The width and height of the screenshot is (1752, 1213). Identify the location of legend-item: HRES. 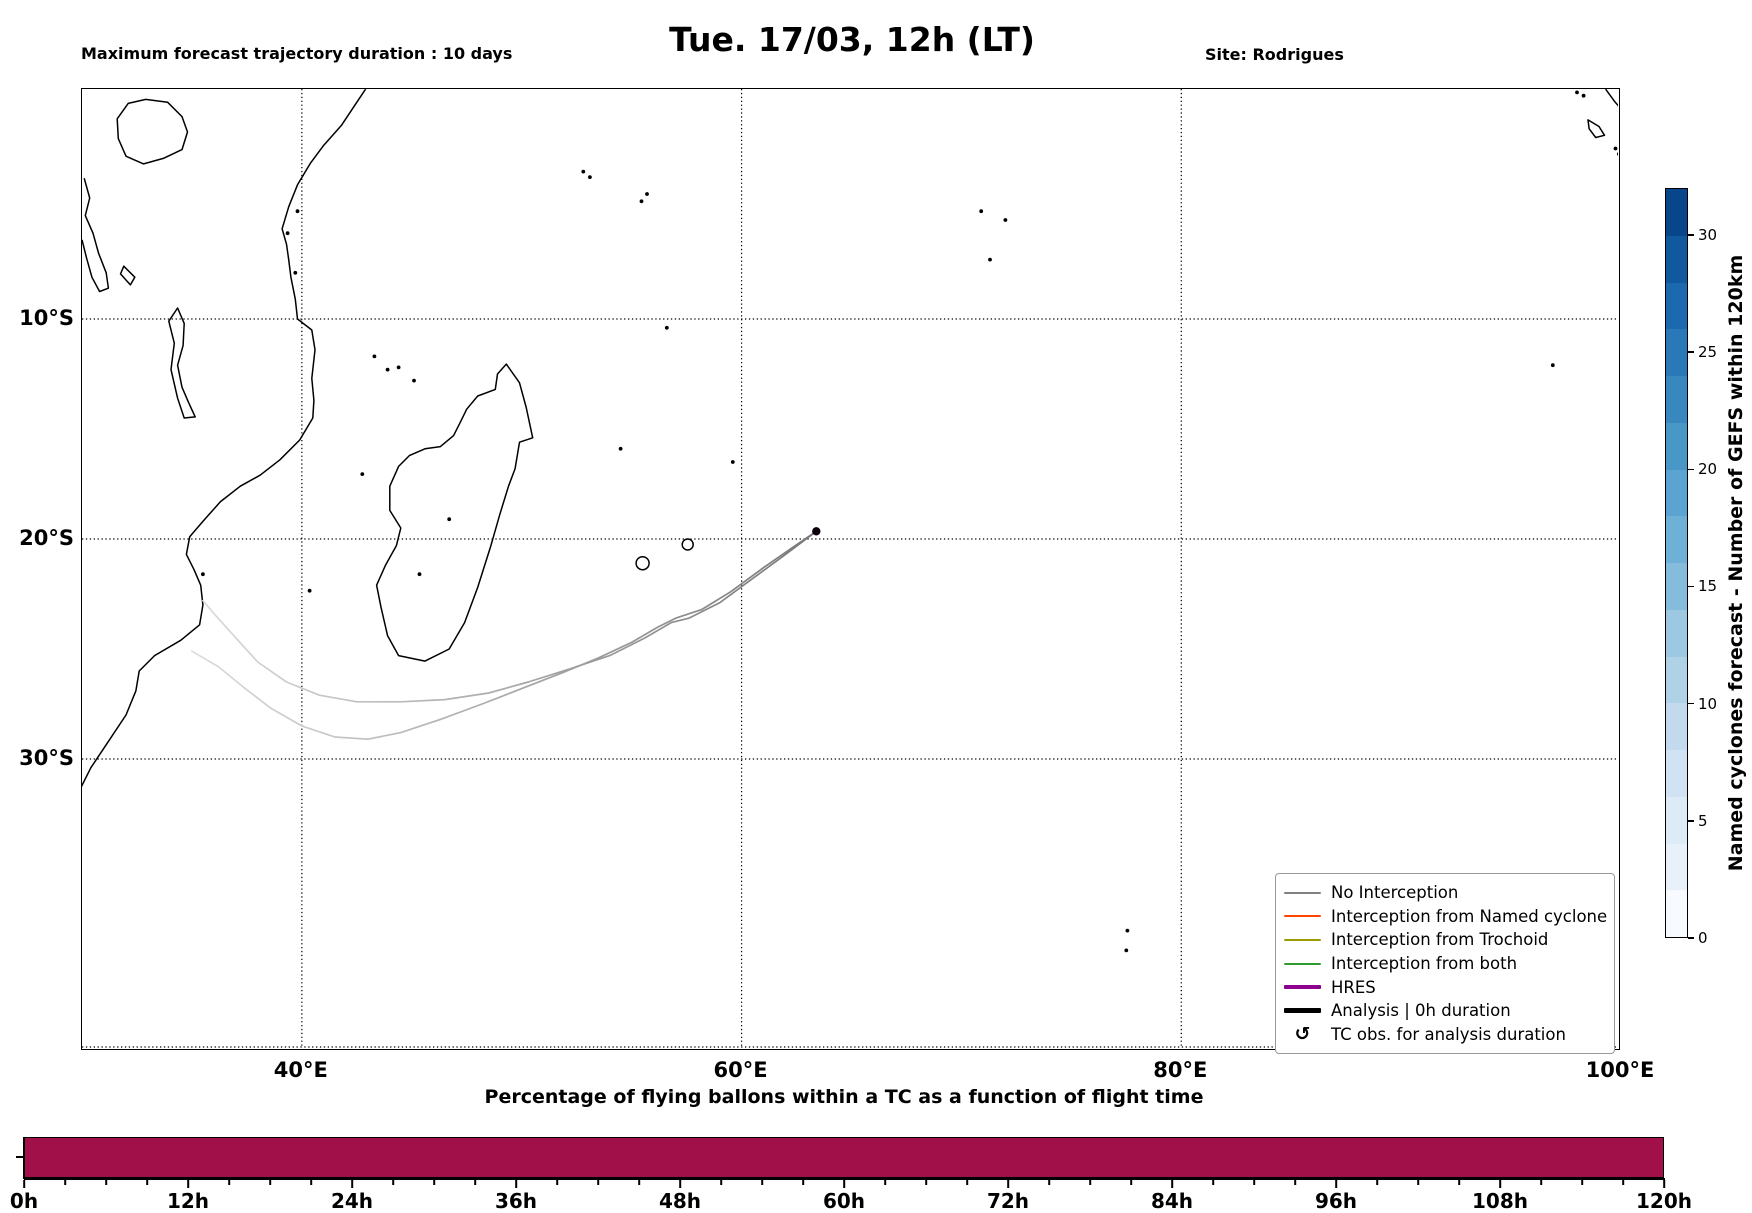
(1444, 987).